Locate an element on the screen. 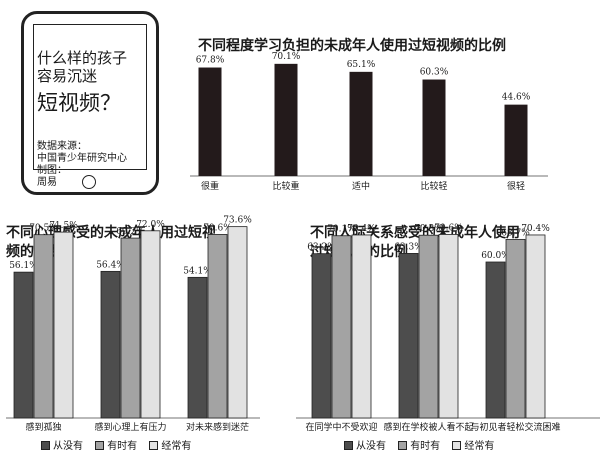 Image resolution: width=602 pixels, height=454 pixels. chart1-value-label: 44.6% is located at coordinates (516, 98).